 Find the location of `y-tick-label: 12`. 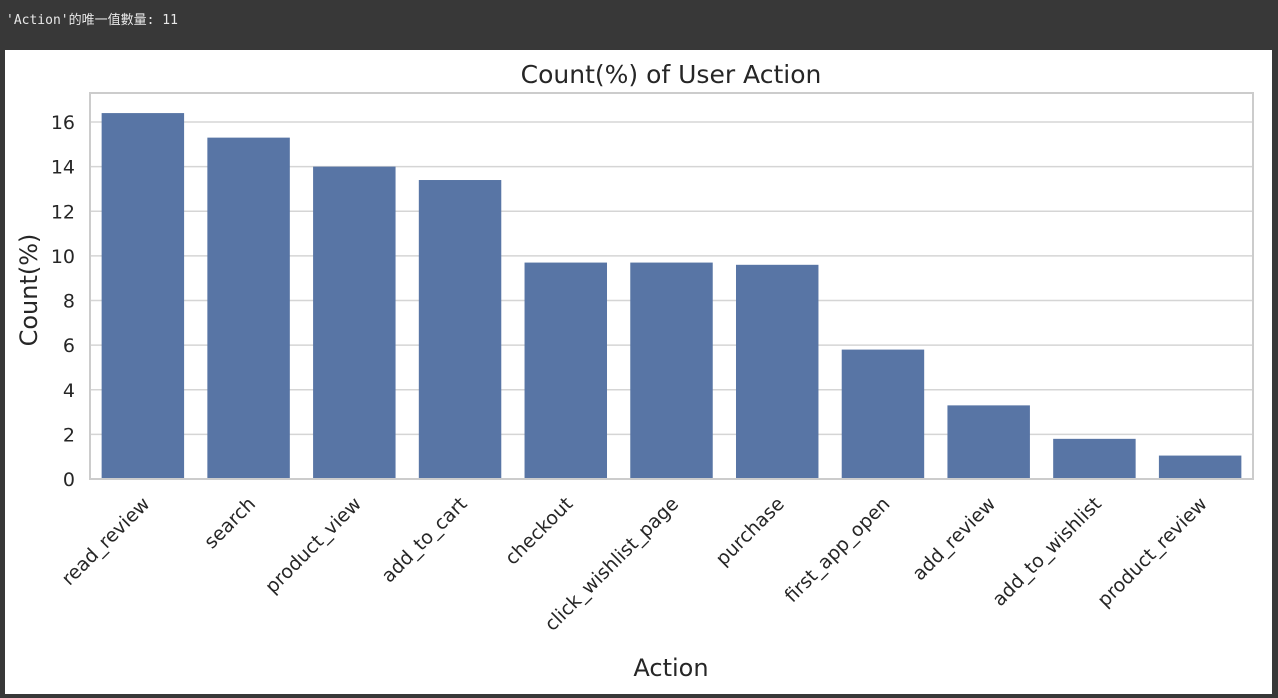

y-tick-label: 12 is located at coordinates (63, 212).